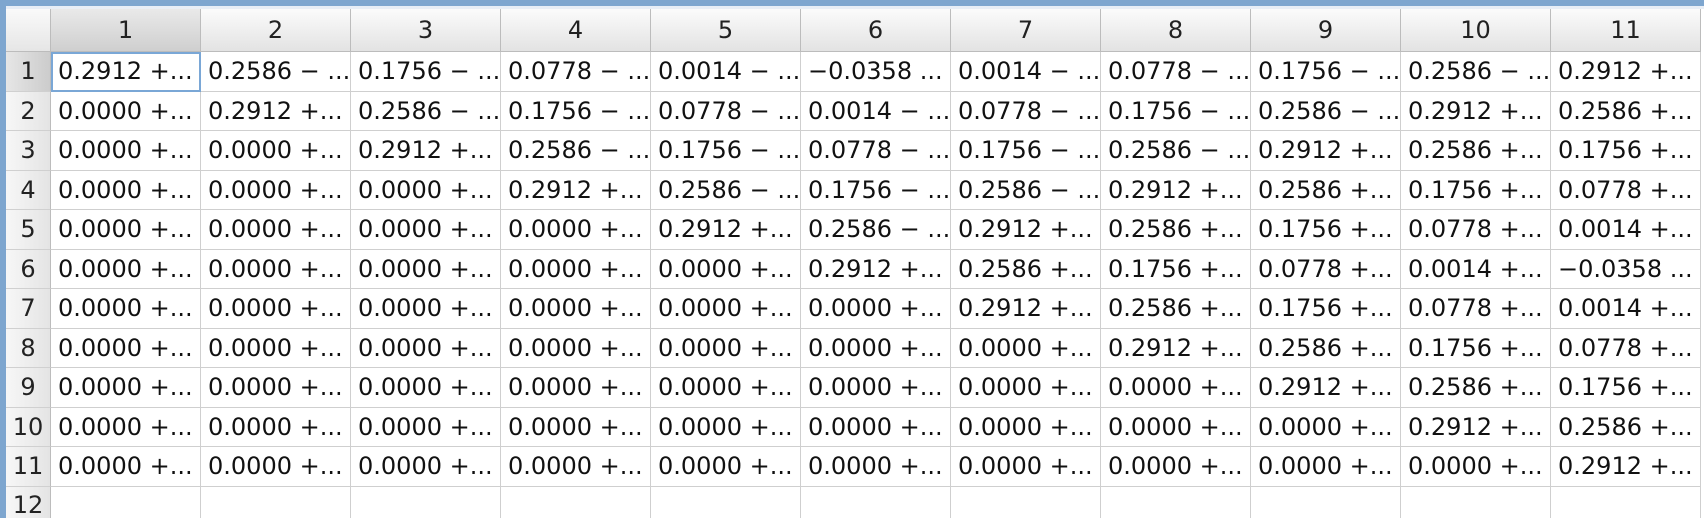 The height and width of the screenshot is (518, 1704). Describe the element at coordinates (126, 30) in the screenshot. I see `column-header-1: 1` at that location.